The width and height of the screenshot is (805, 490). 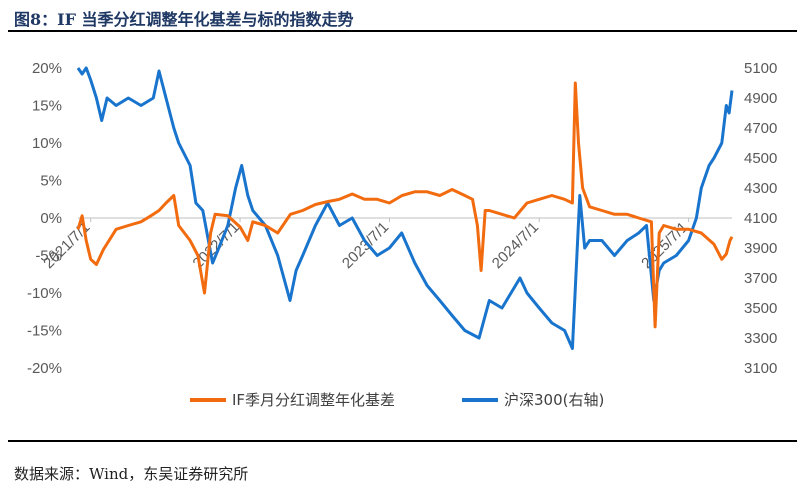 What do you see at coordinates (48, 256) in the screenshot?
I see `left-tick-label: -5%` at bounding box center [48, 256].